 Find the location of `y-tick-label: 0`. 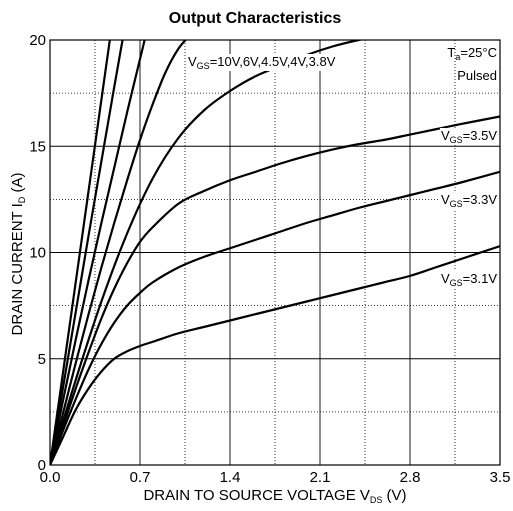

y-tick-label: 0 is located at coordinates (42, 465).